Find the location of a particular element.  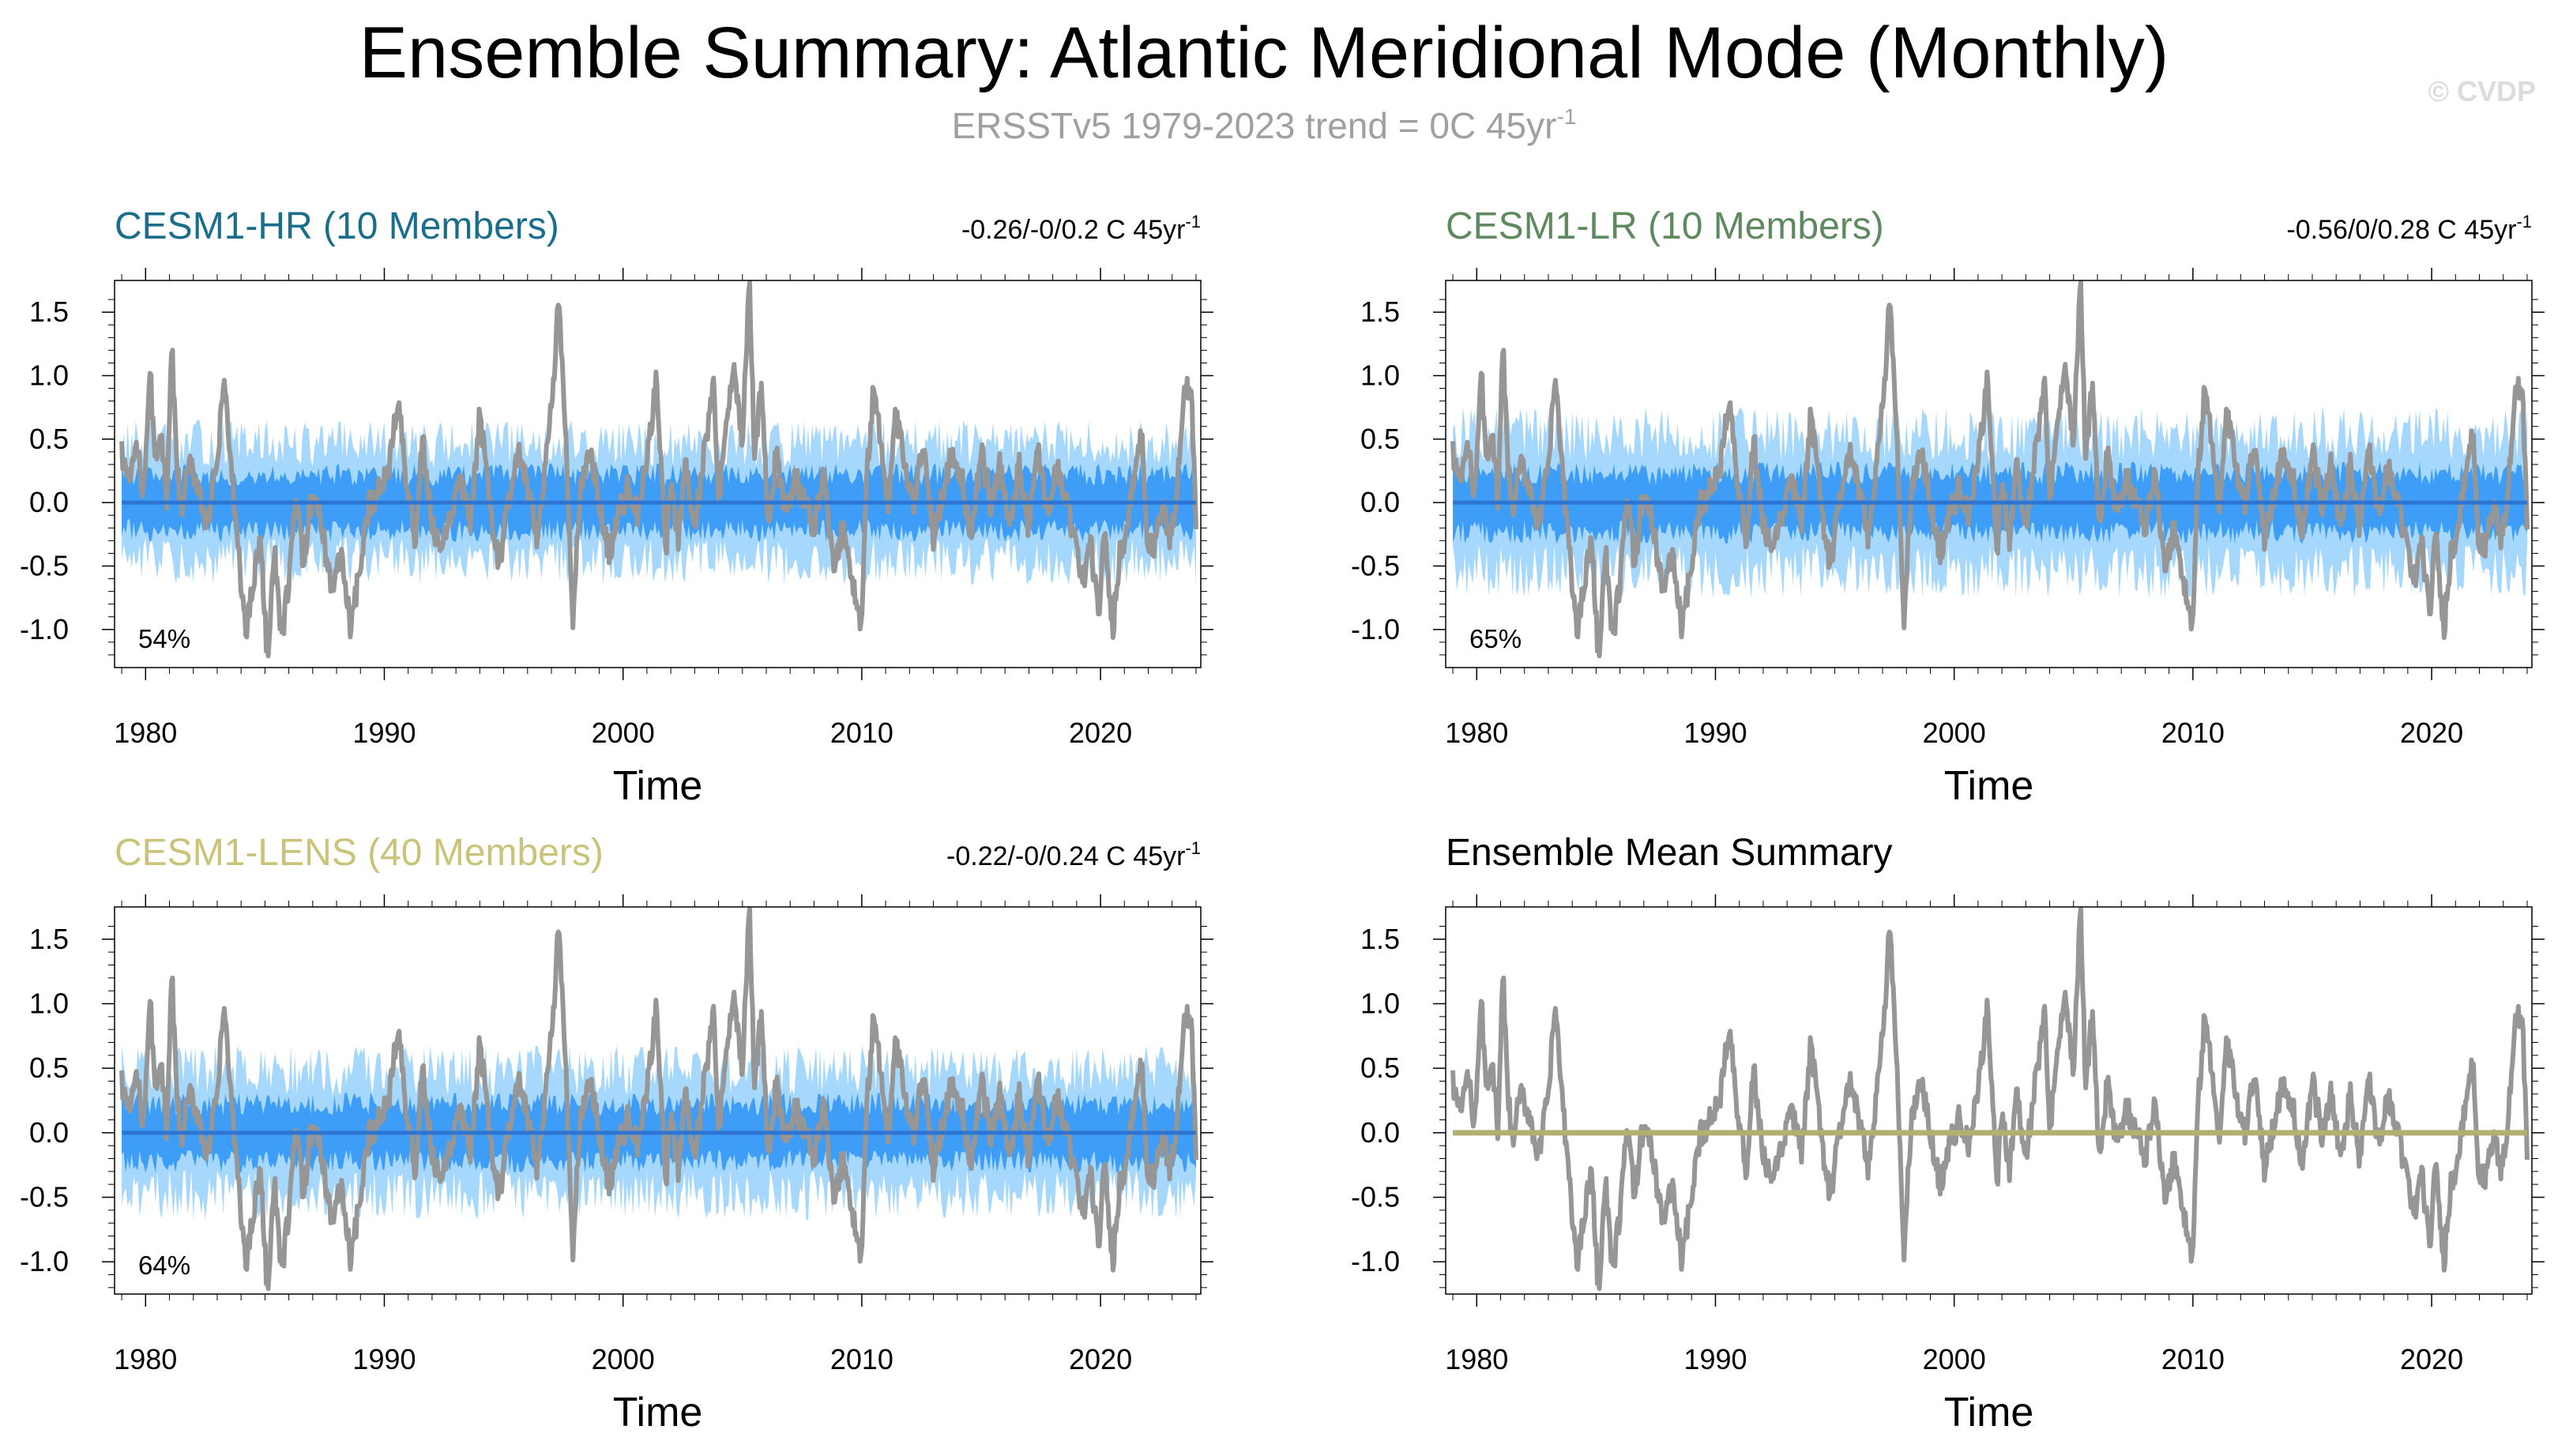

page-subtitle: ERSSTv5 1979-2023 trend = 0C 45yr-1 is located at coordinates (1264, 125).